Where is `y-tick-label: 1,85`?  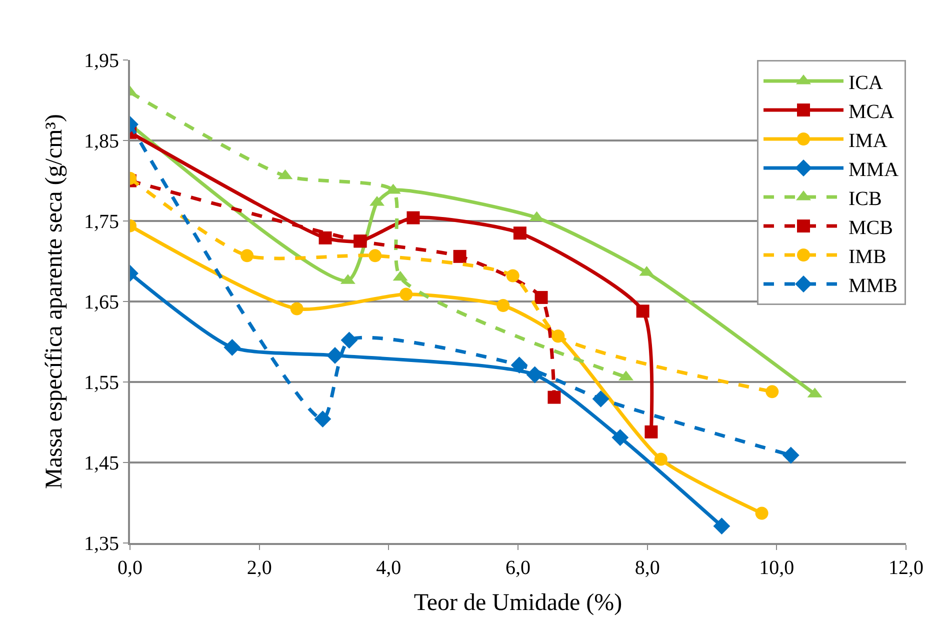 y-tick-label: 1,85 is located at coordinates (101, 141).